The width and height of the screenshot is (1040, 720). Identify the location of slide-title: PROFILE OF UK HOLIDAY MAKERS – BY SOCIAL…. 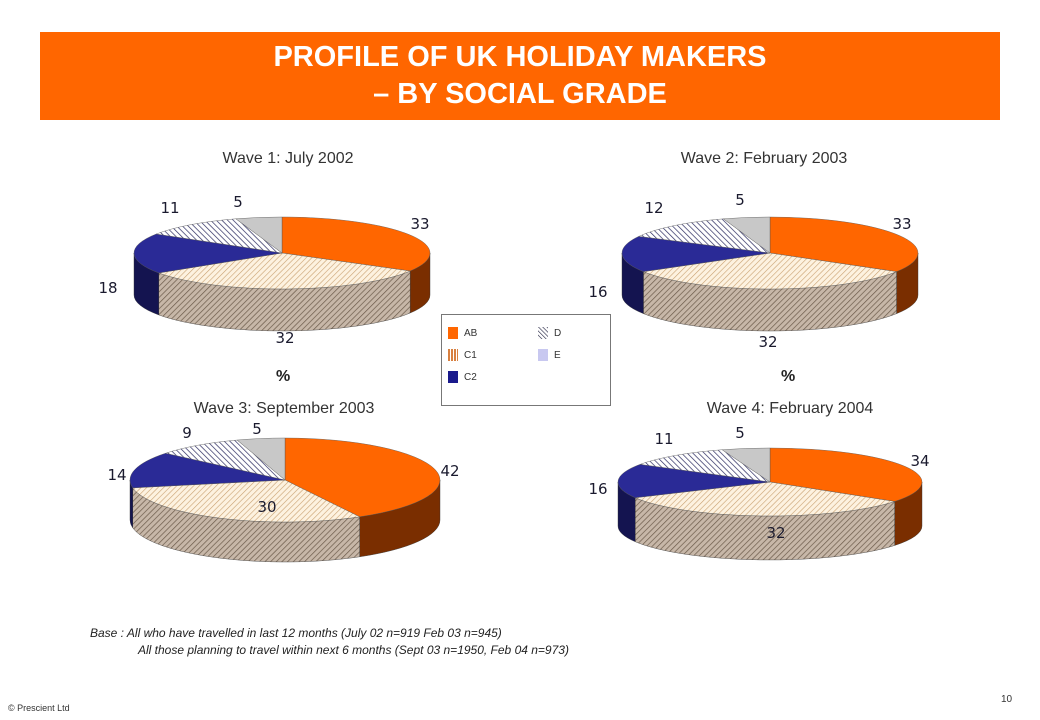
(520, 76).